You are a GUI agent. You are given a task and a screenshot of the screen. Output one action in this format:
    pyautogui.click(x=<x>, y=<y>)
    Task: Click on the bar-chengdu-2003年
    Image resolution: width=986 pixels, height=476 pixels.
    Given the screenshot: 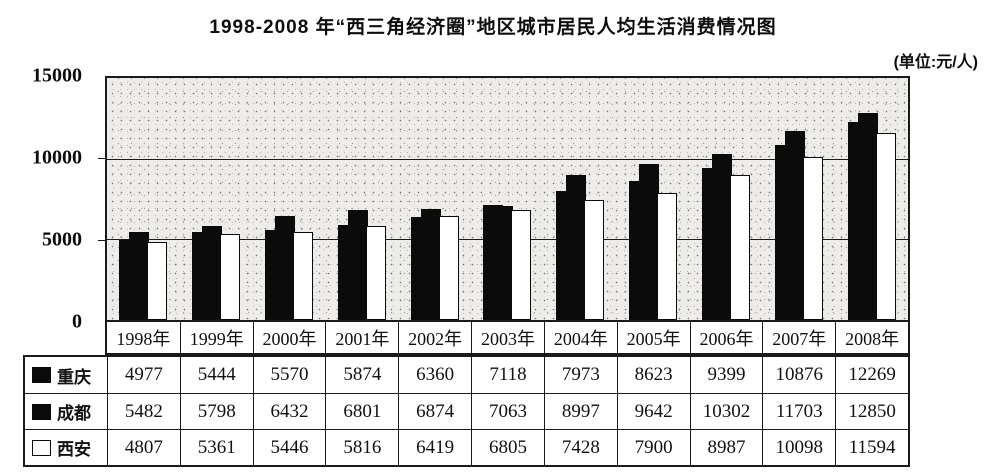 What is the action you would take?
    pyautogui.click(x=503, y=263)
    